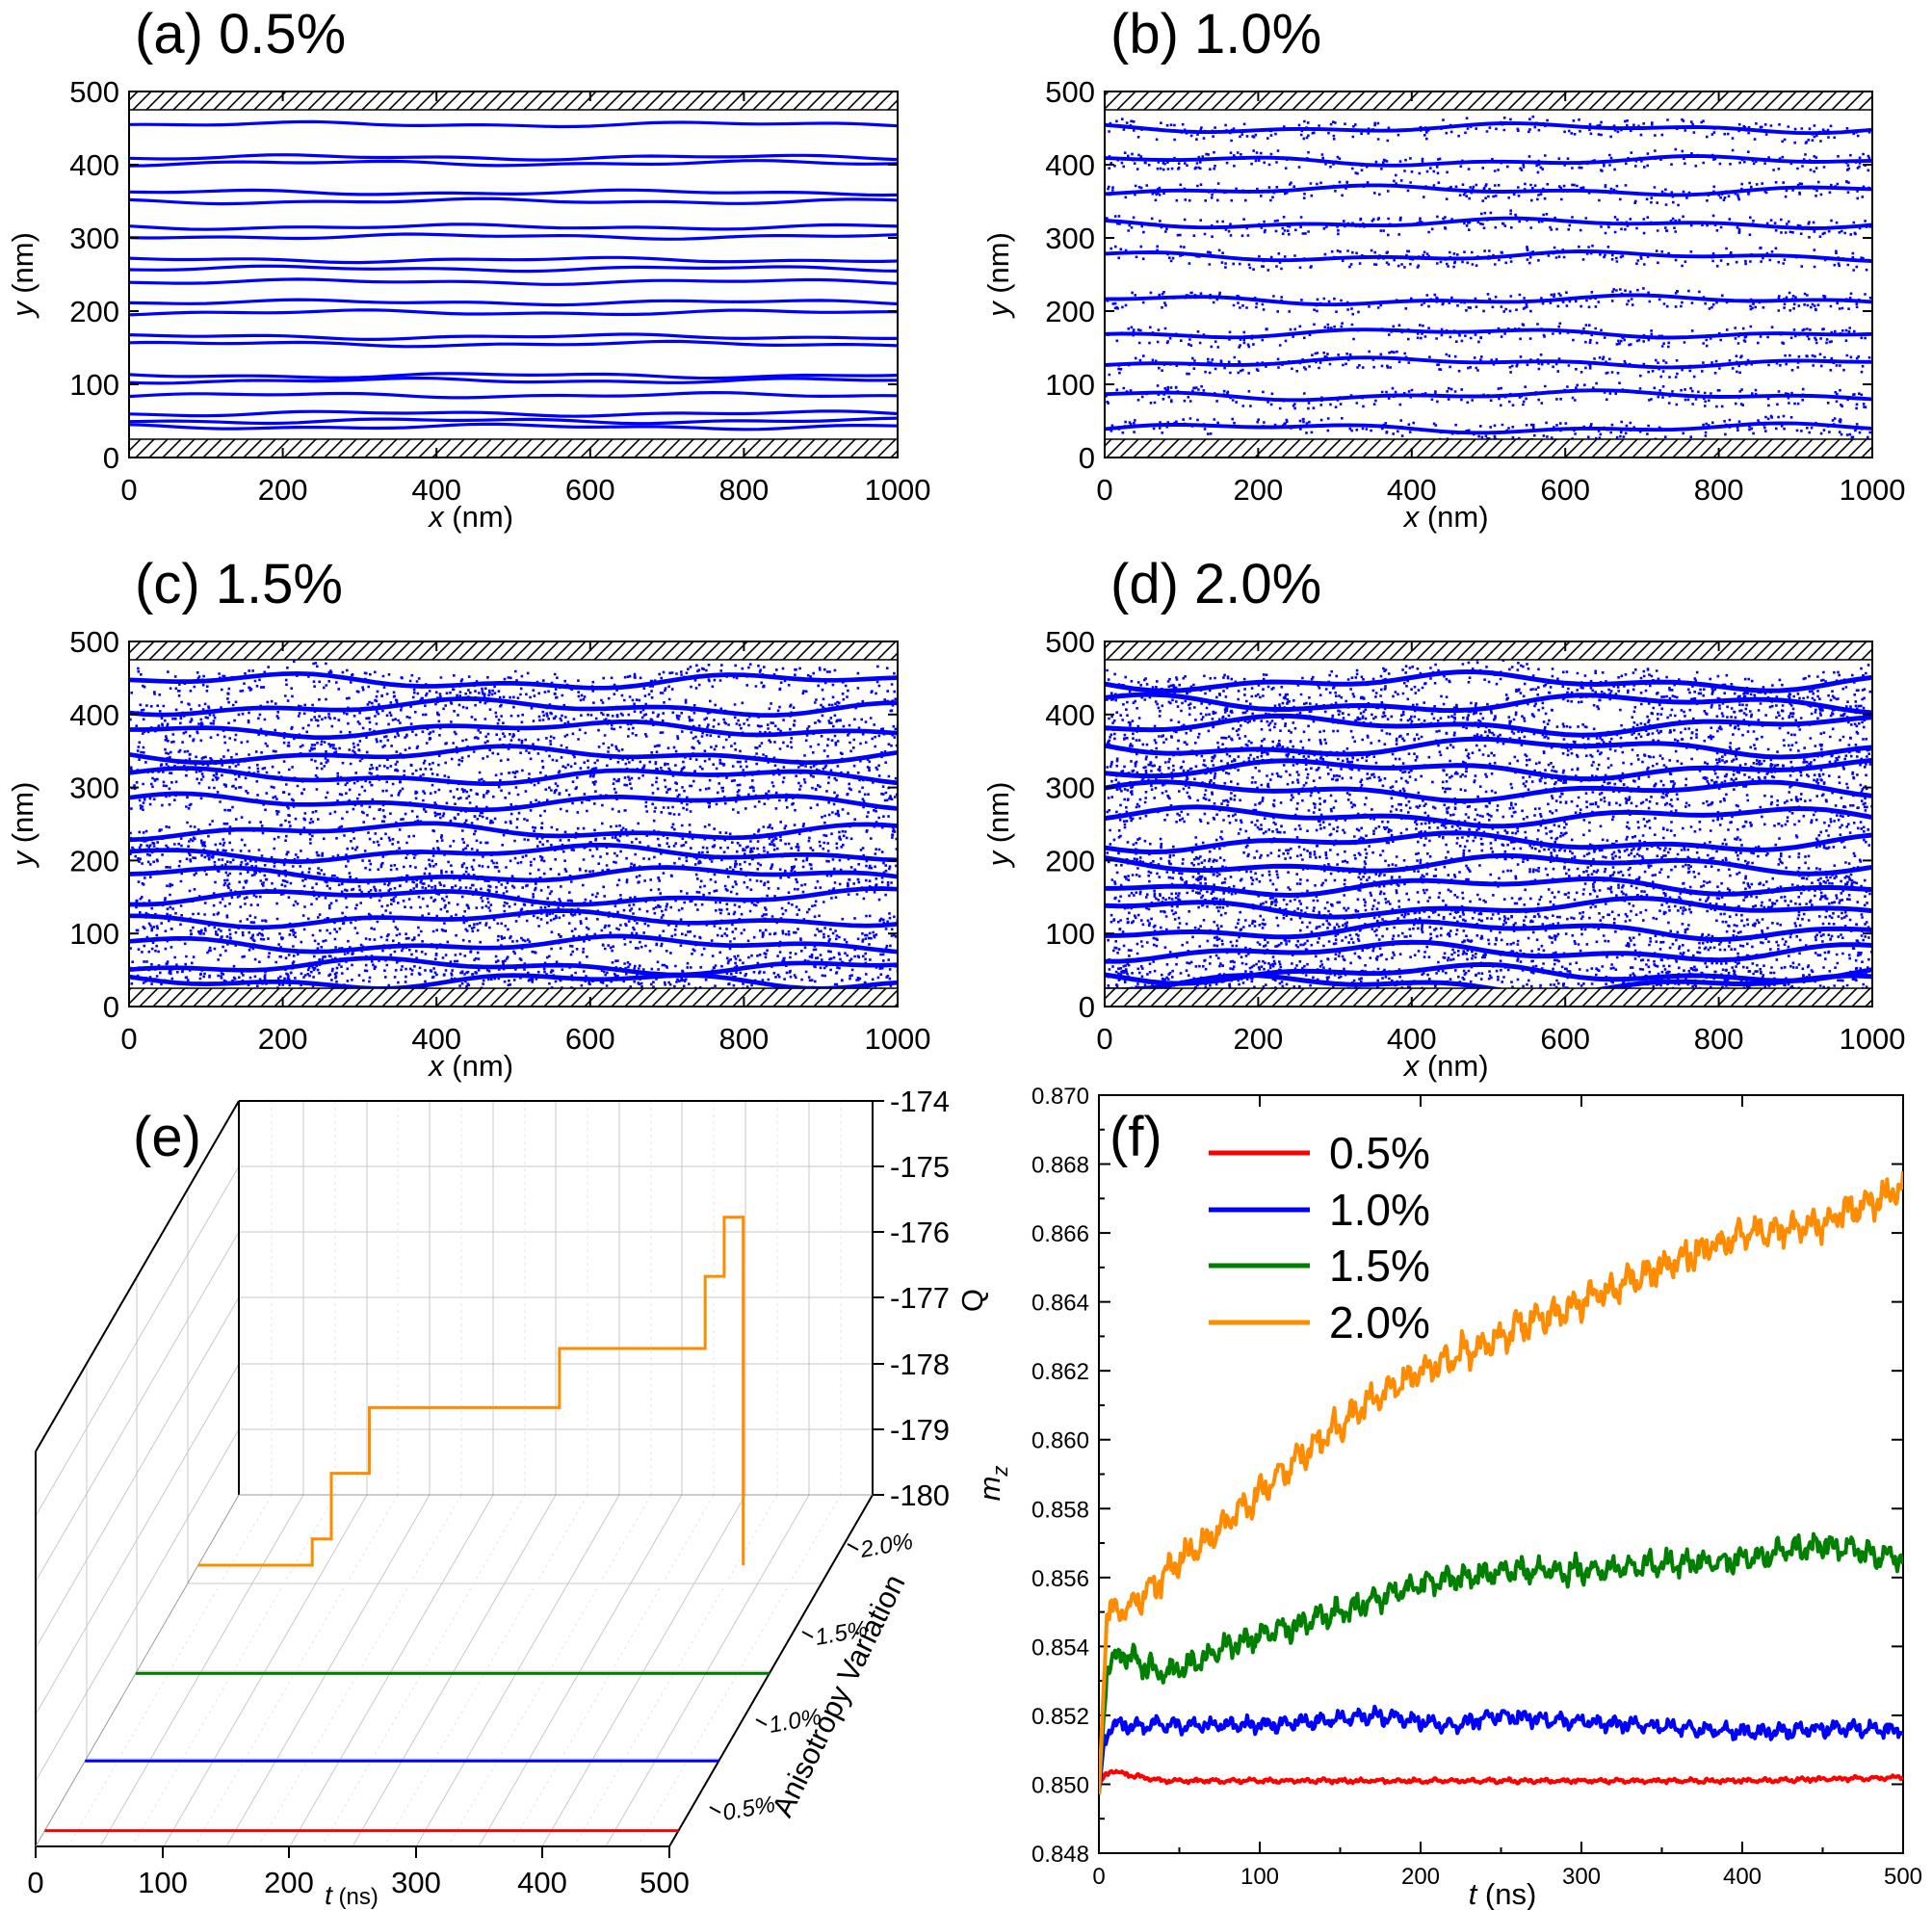  I want to click on panel-f-legend: 0.5% 1.0% 1.5% 2.0%, so click(1319, 1237).